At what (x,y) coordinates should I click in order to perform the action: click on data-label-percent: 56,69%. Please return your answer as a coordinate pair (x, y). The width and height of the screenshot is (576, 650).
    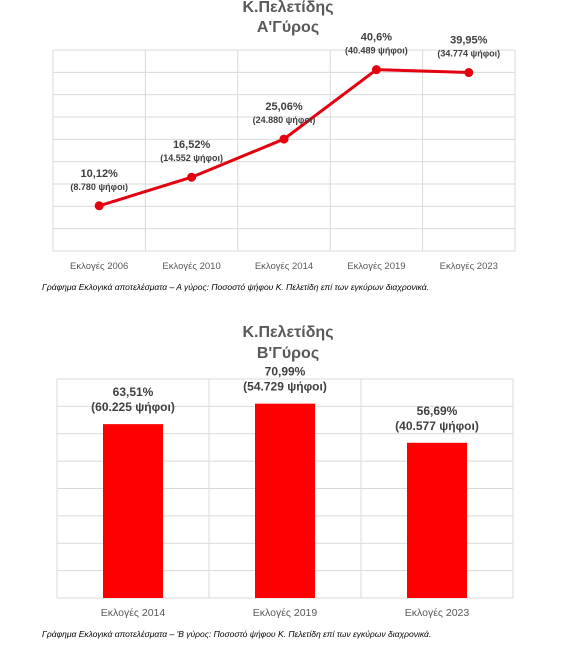
    Looking at the image, I should click on (437, 411).